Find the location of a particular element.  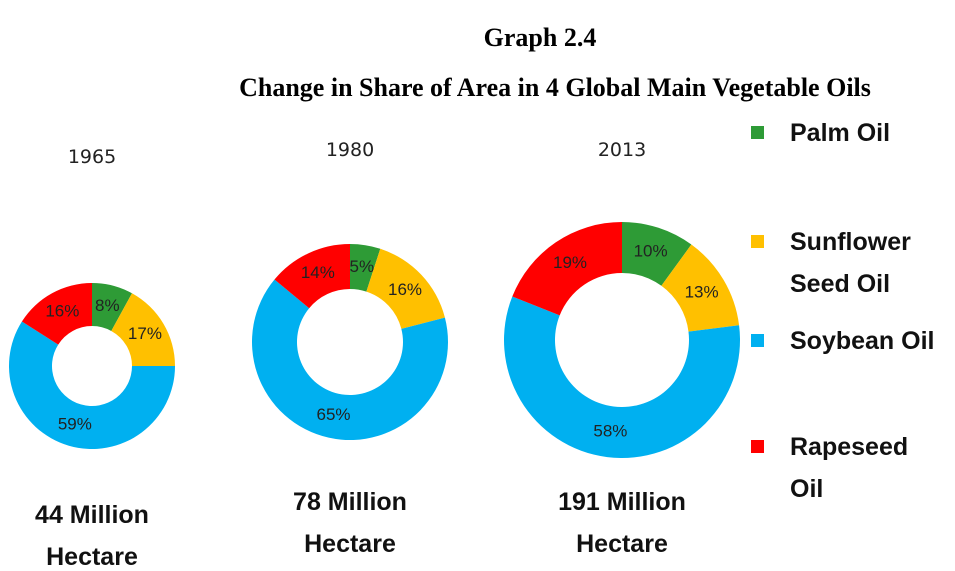

data-label: 59% is located at coordinates (75, 424).